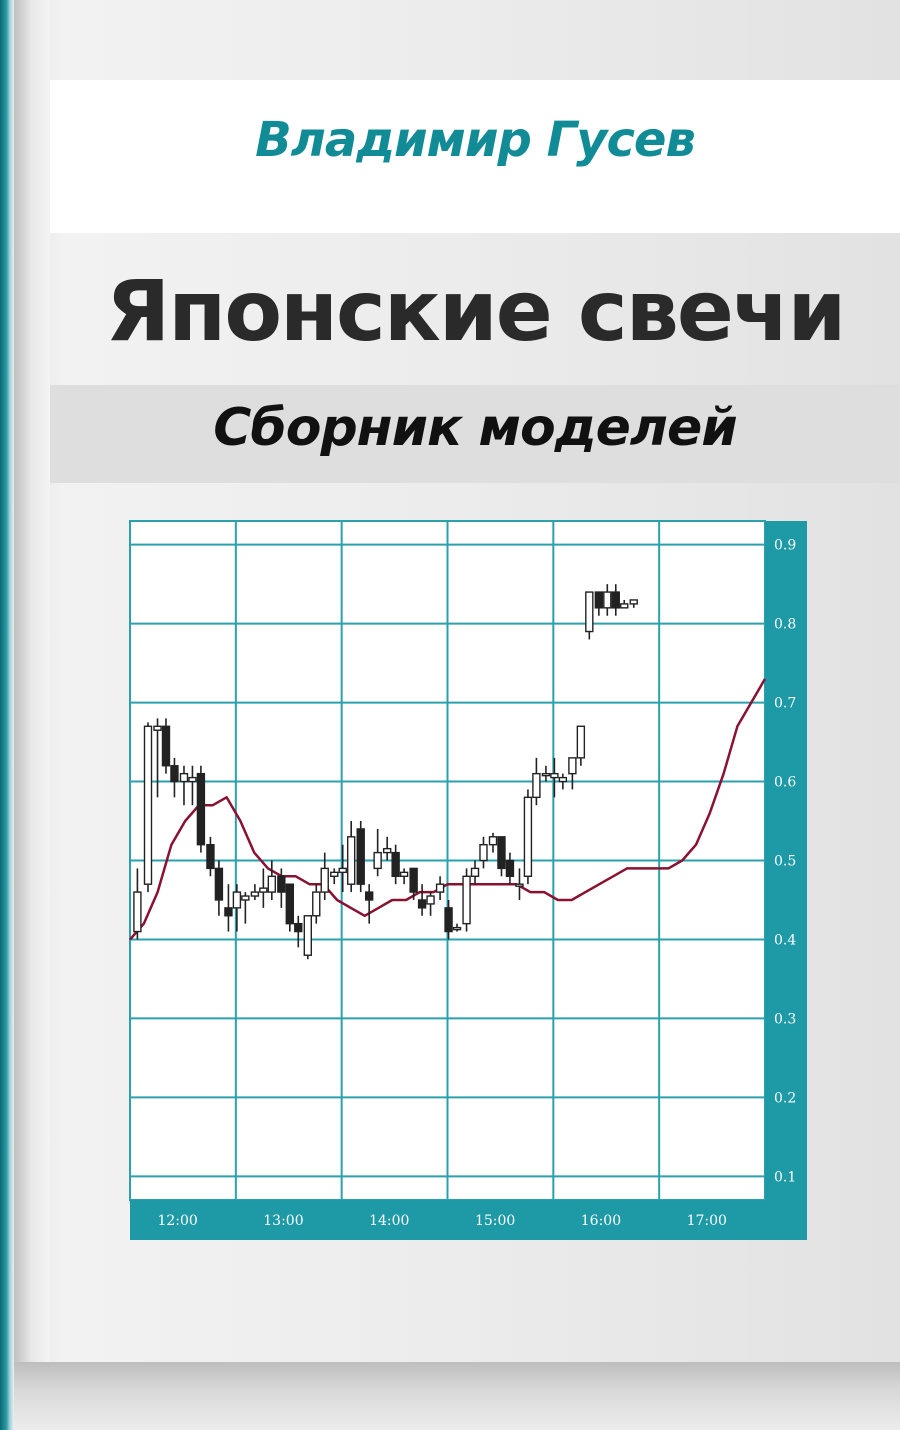 The width and height of the screenshot is (900, 1430). Describe the element at coordinates (785, 1098) in the screenshot. I see `y-tick-label: 0.2` at that location.